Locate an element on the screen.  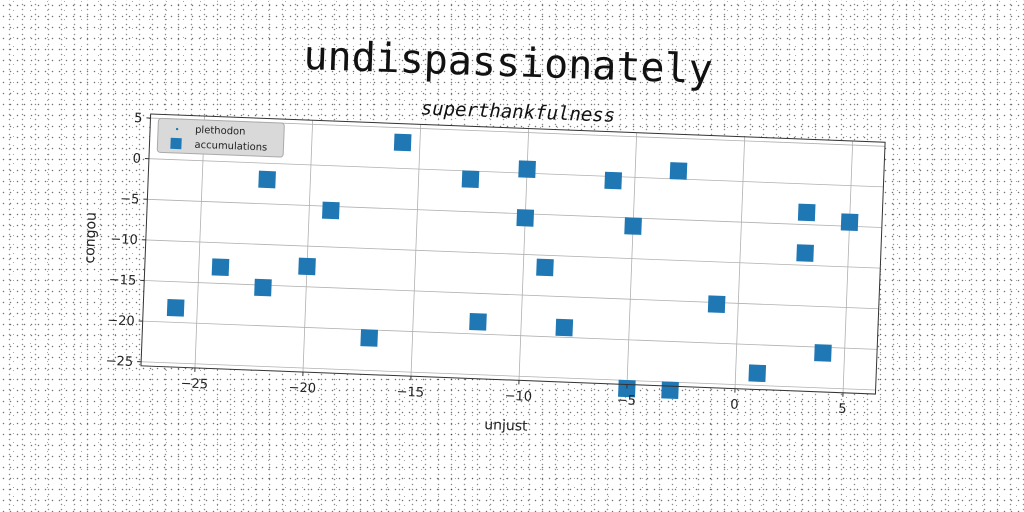
legend-box is located at coordinates (220, 137).